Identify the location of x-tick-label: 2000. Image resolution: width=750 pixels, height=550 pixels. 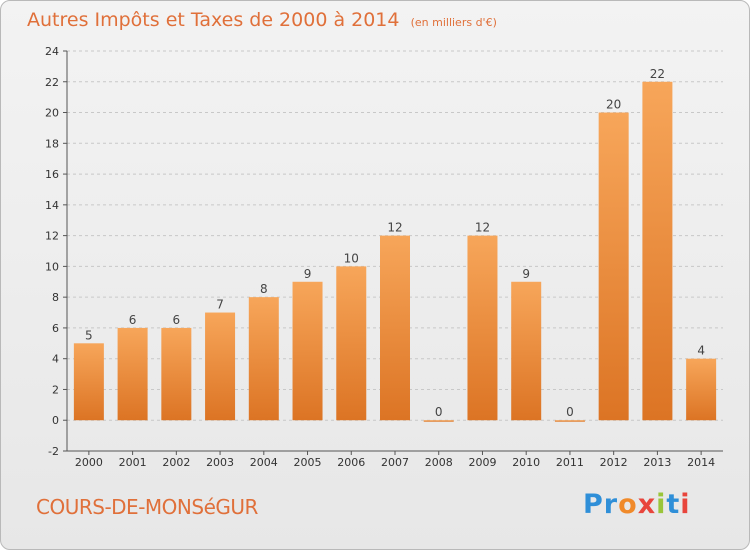
(89, 462).